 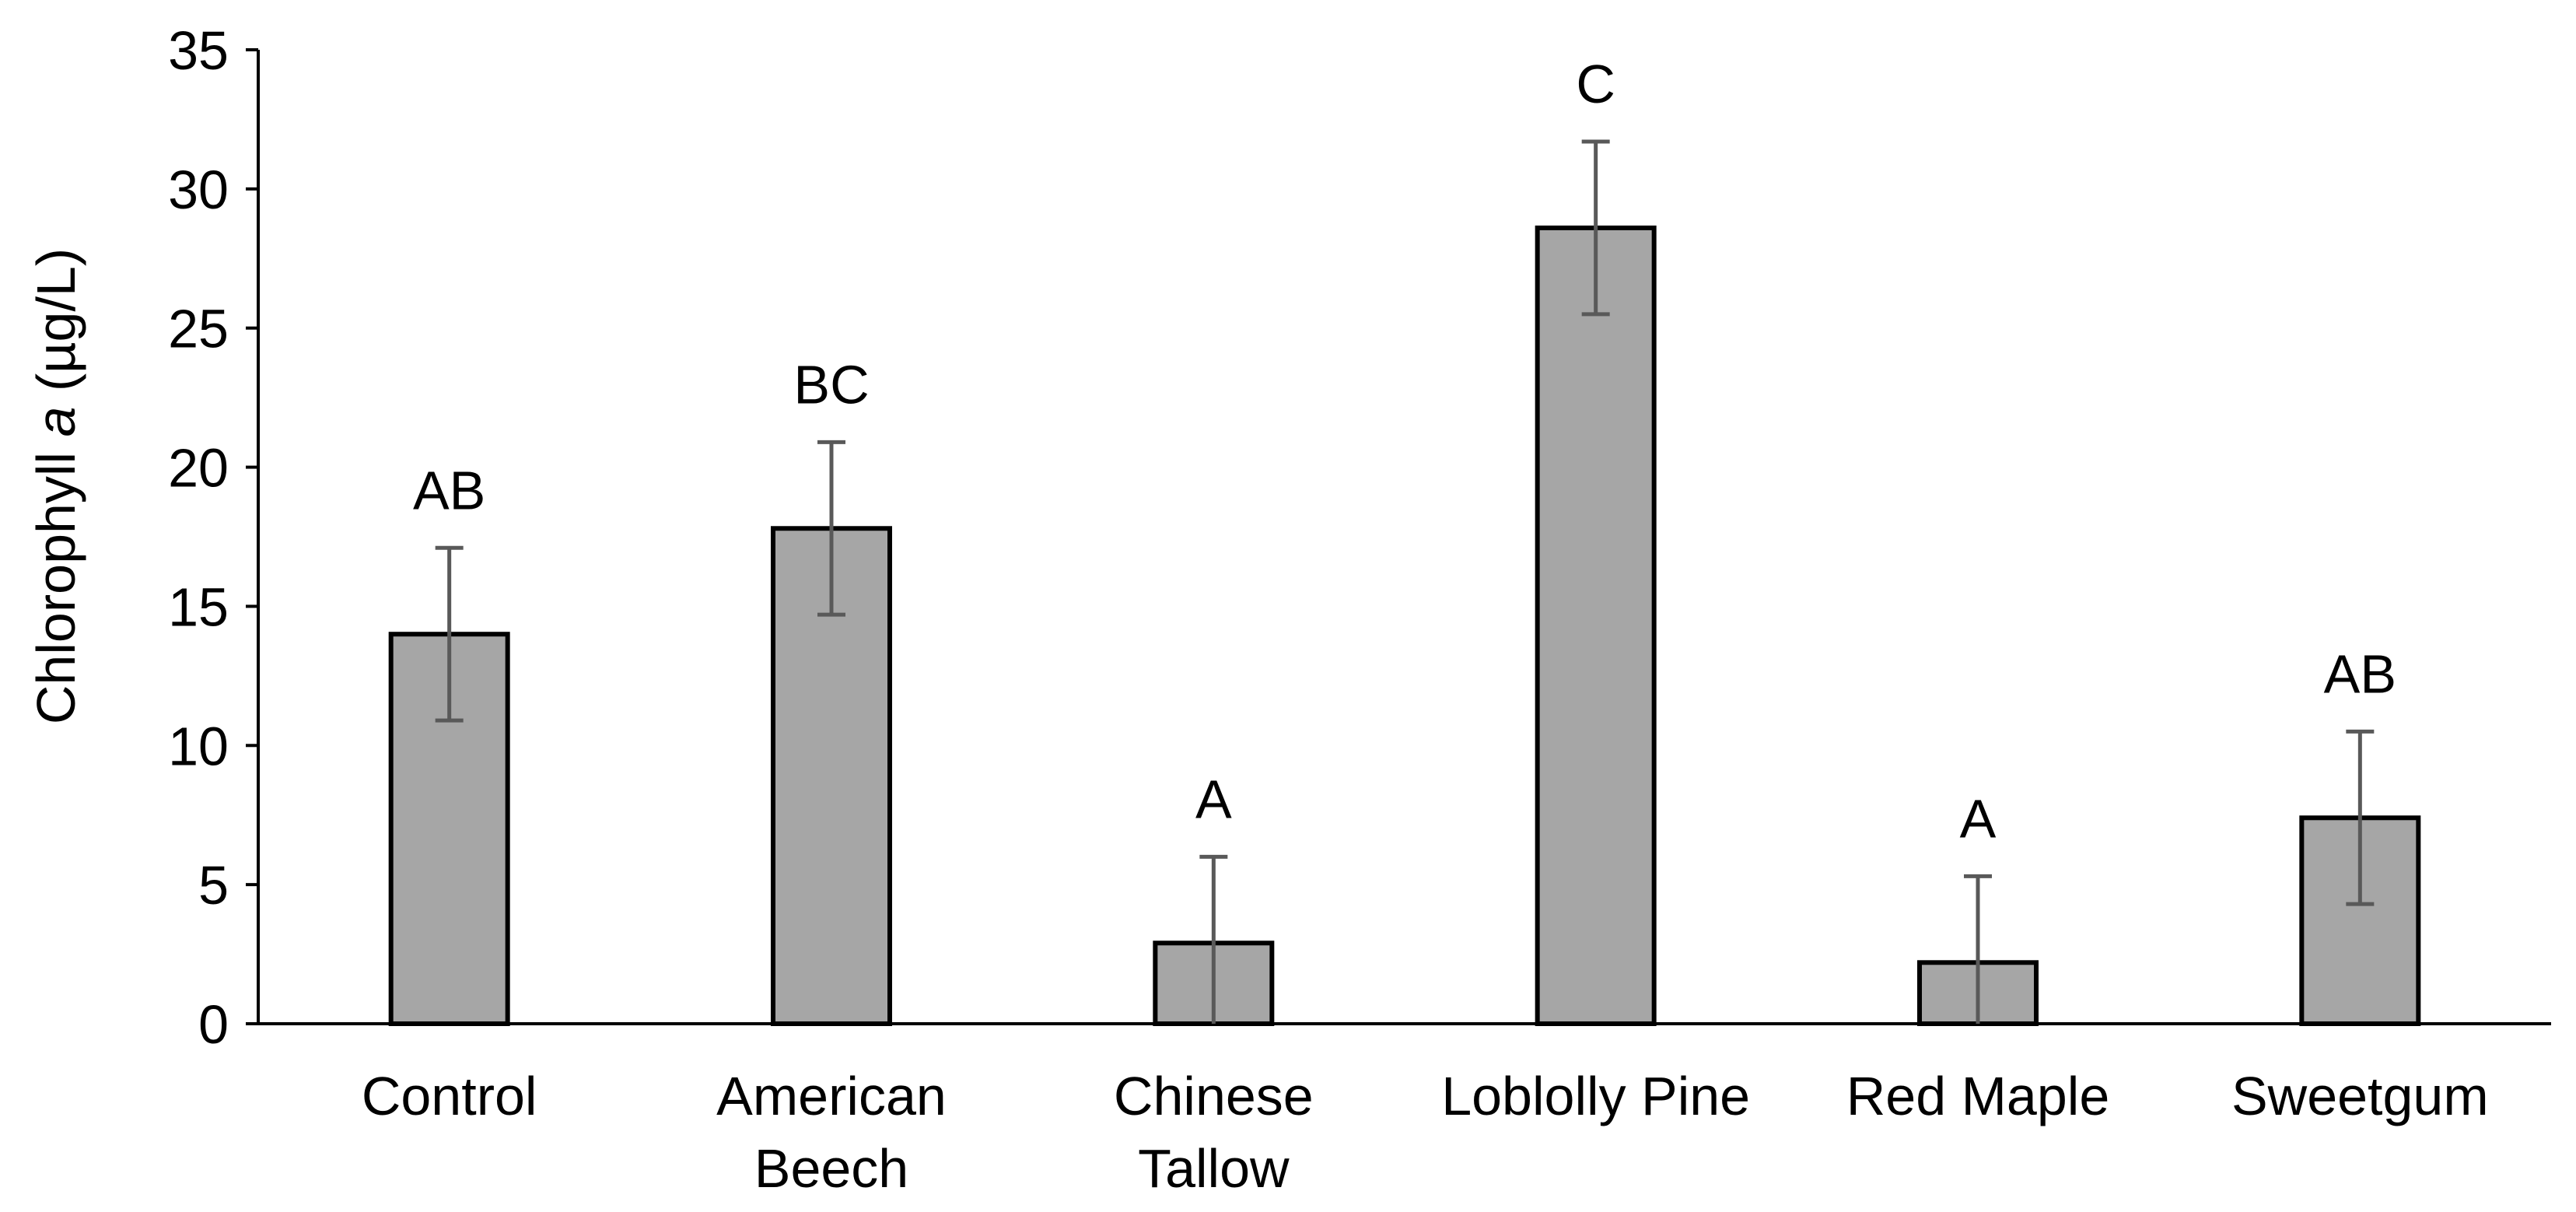 I want to click on x-category-label: Sweetgum, so click(x=2360, y=1096).